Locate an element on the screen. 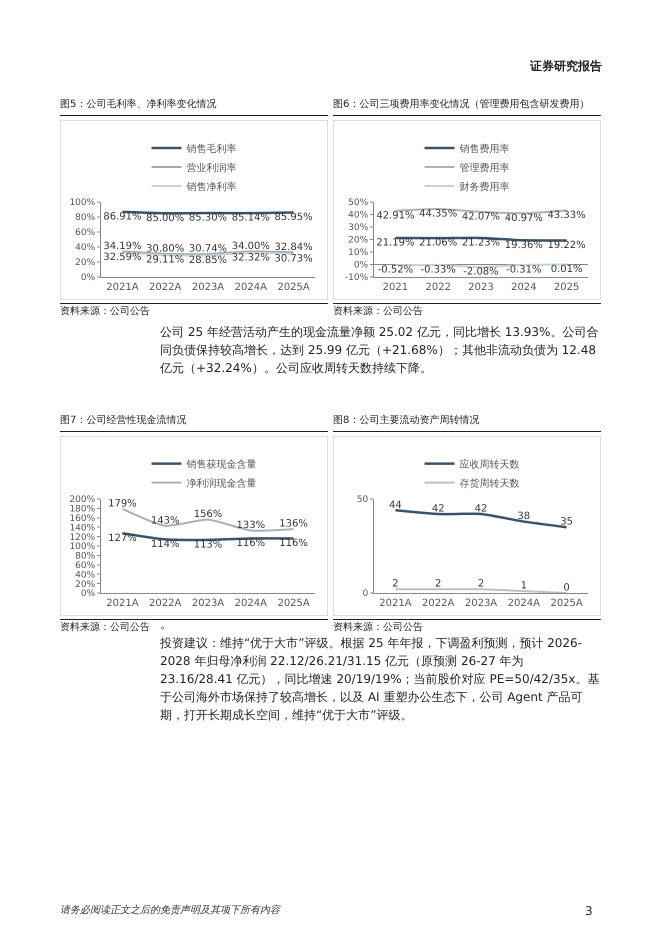 The width and height of the screenshot is (662, 936). data-label: 0 is located at coordinates (566, 588).